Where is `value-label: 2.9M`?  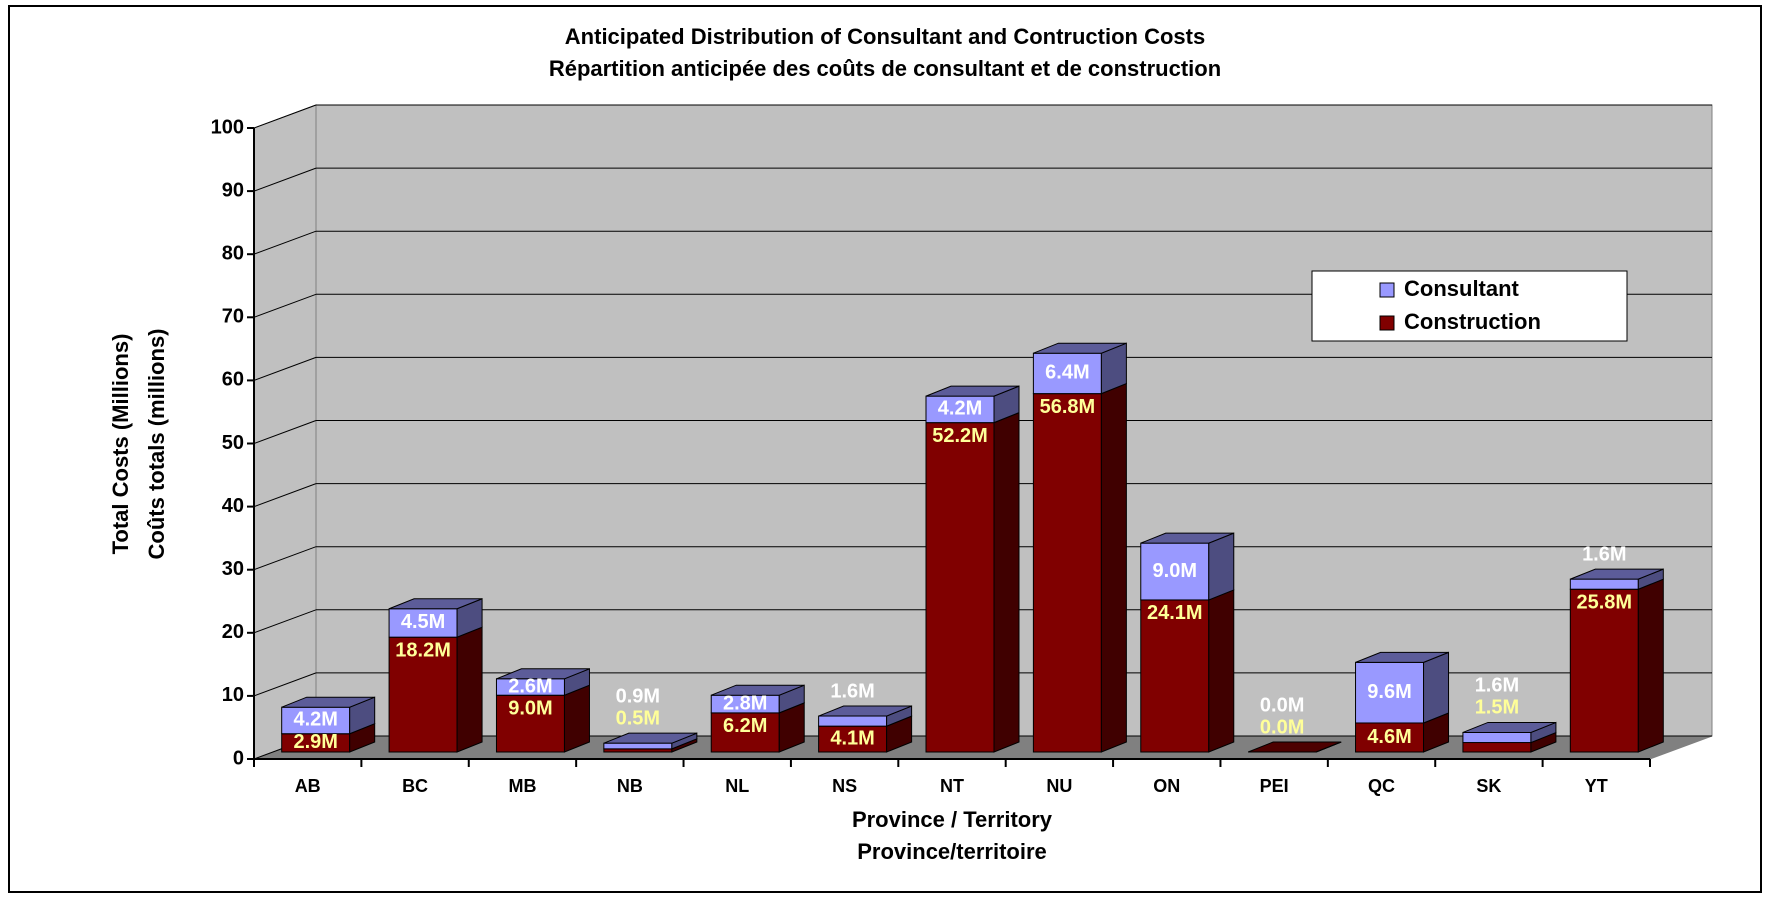 value-label: 2.9M is located at coordinates (315, 742).